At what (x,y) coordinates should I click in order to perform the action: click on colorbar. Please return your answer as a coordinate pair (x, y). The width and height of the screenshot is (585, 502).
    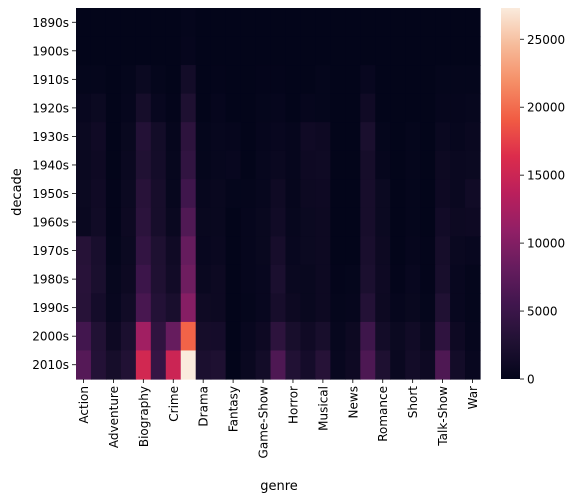
    Looking at the image, I should click on (510, 193).